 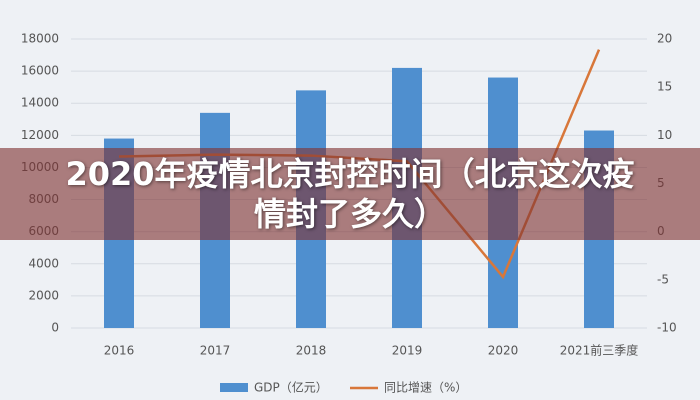 I want to click on y-tick-label: 4000, so click(x=43, y=263).